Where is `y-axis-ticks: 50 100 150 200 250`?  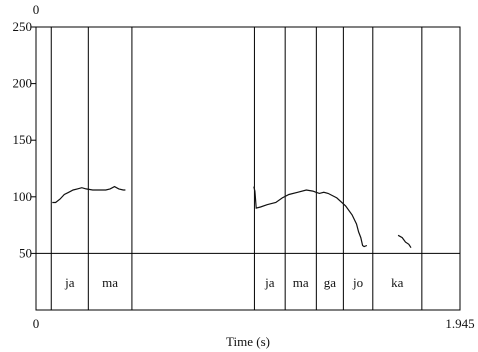
y-axis-ticks: 50 100 150 200 250 is located at coordinates (24, 139).